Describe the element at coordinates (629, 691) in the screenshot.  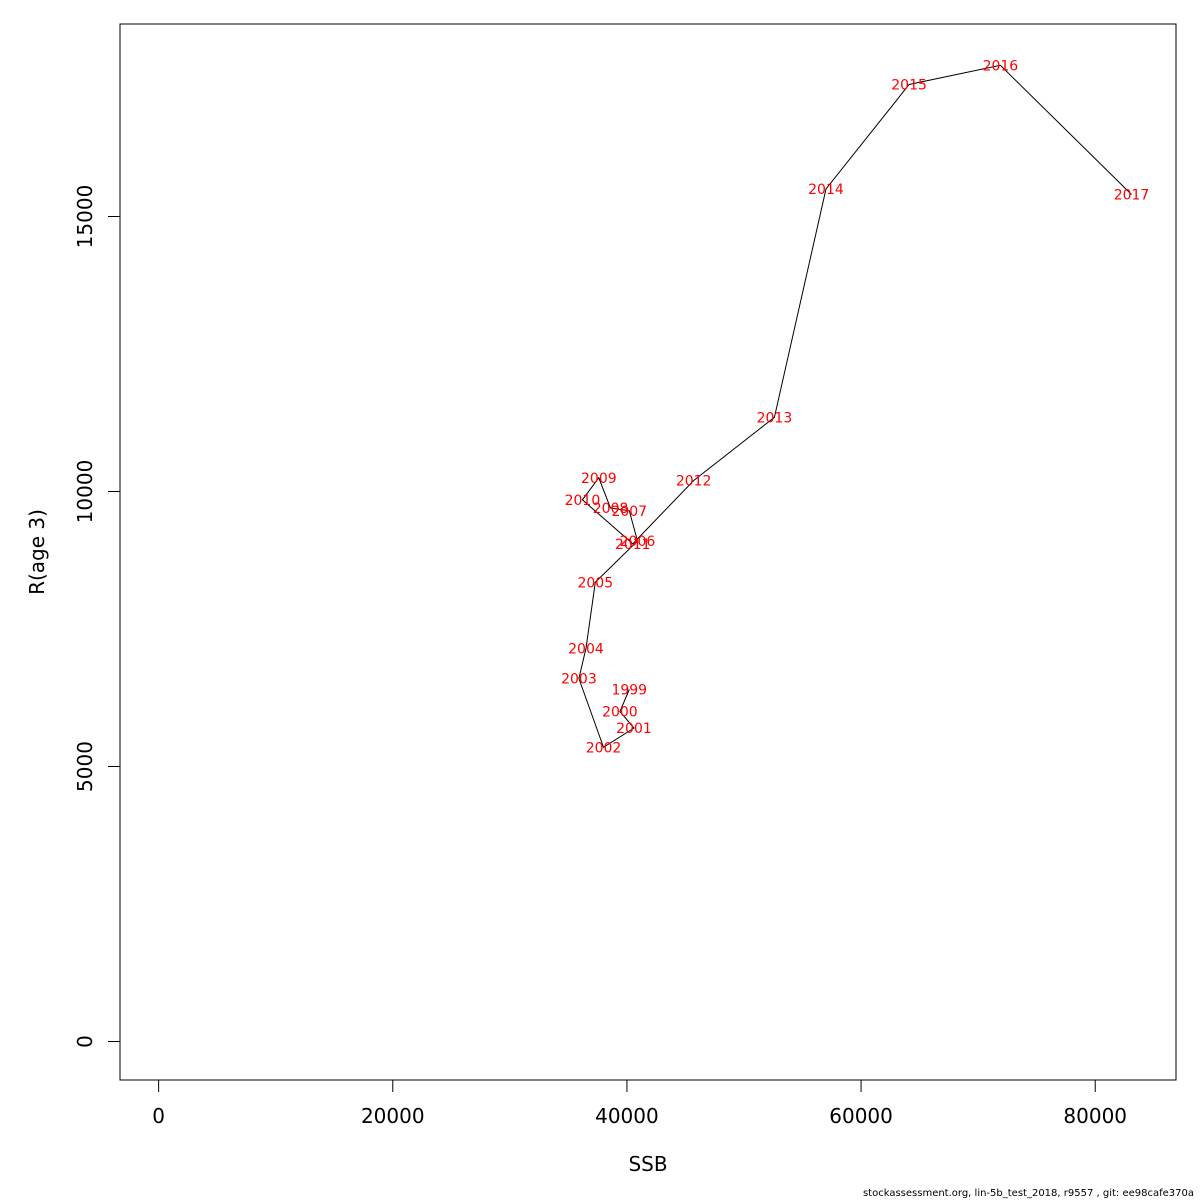
I see `point-year-1999: 1999` at that location.